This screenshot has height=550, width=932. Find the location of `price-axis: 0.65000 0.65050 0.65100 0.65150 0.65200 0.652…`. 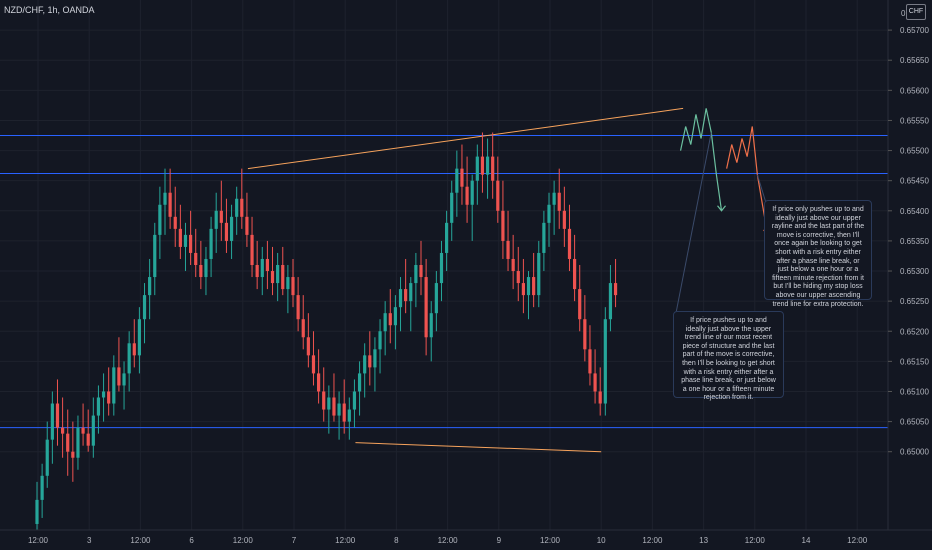

price-axis: 0.65000 0.65050 0.65100 0.65150 0.65200 0.652… is located at coordinates (909, 265).